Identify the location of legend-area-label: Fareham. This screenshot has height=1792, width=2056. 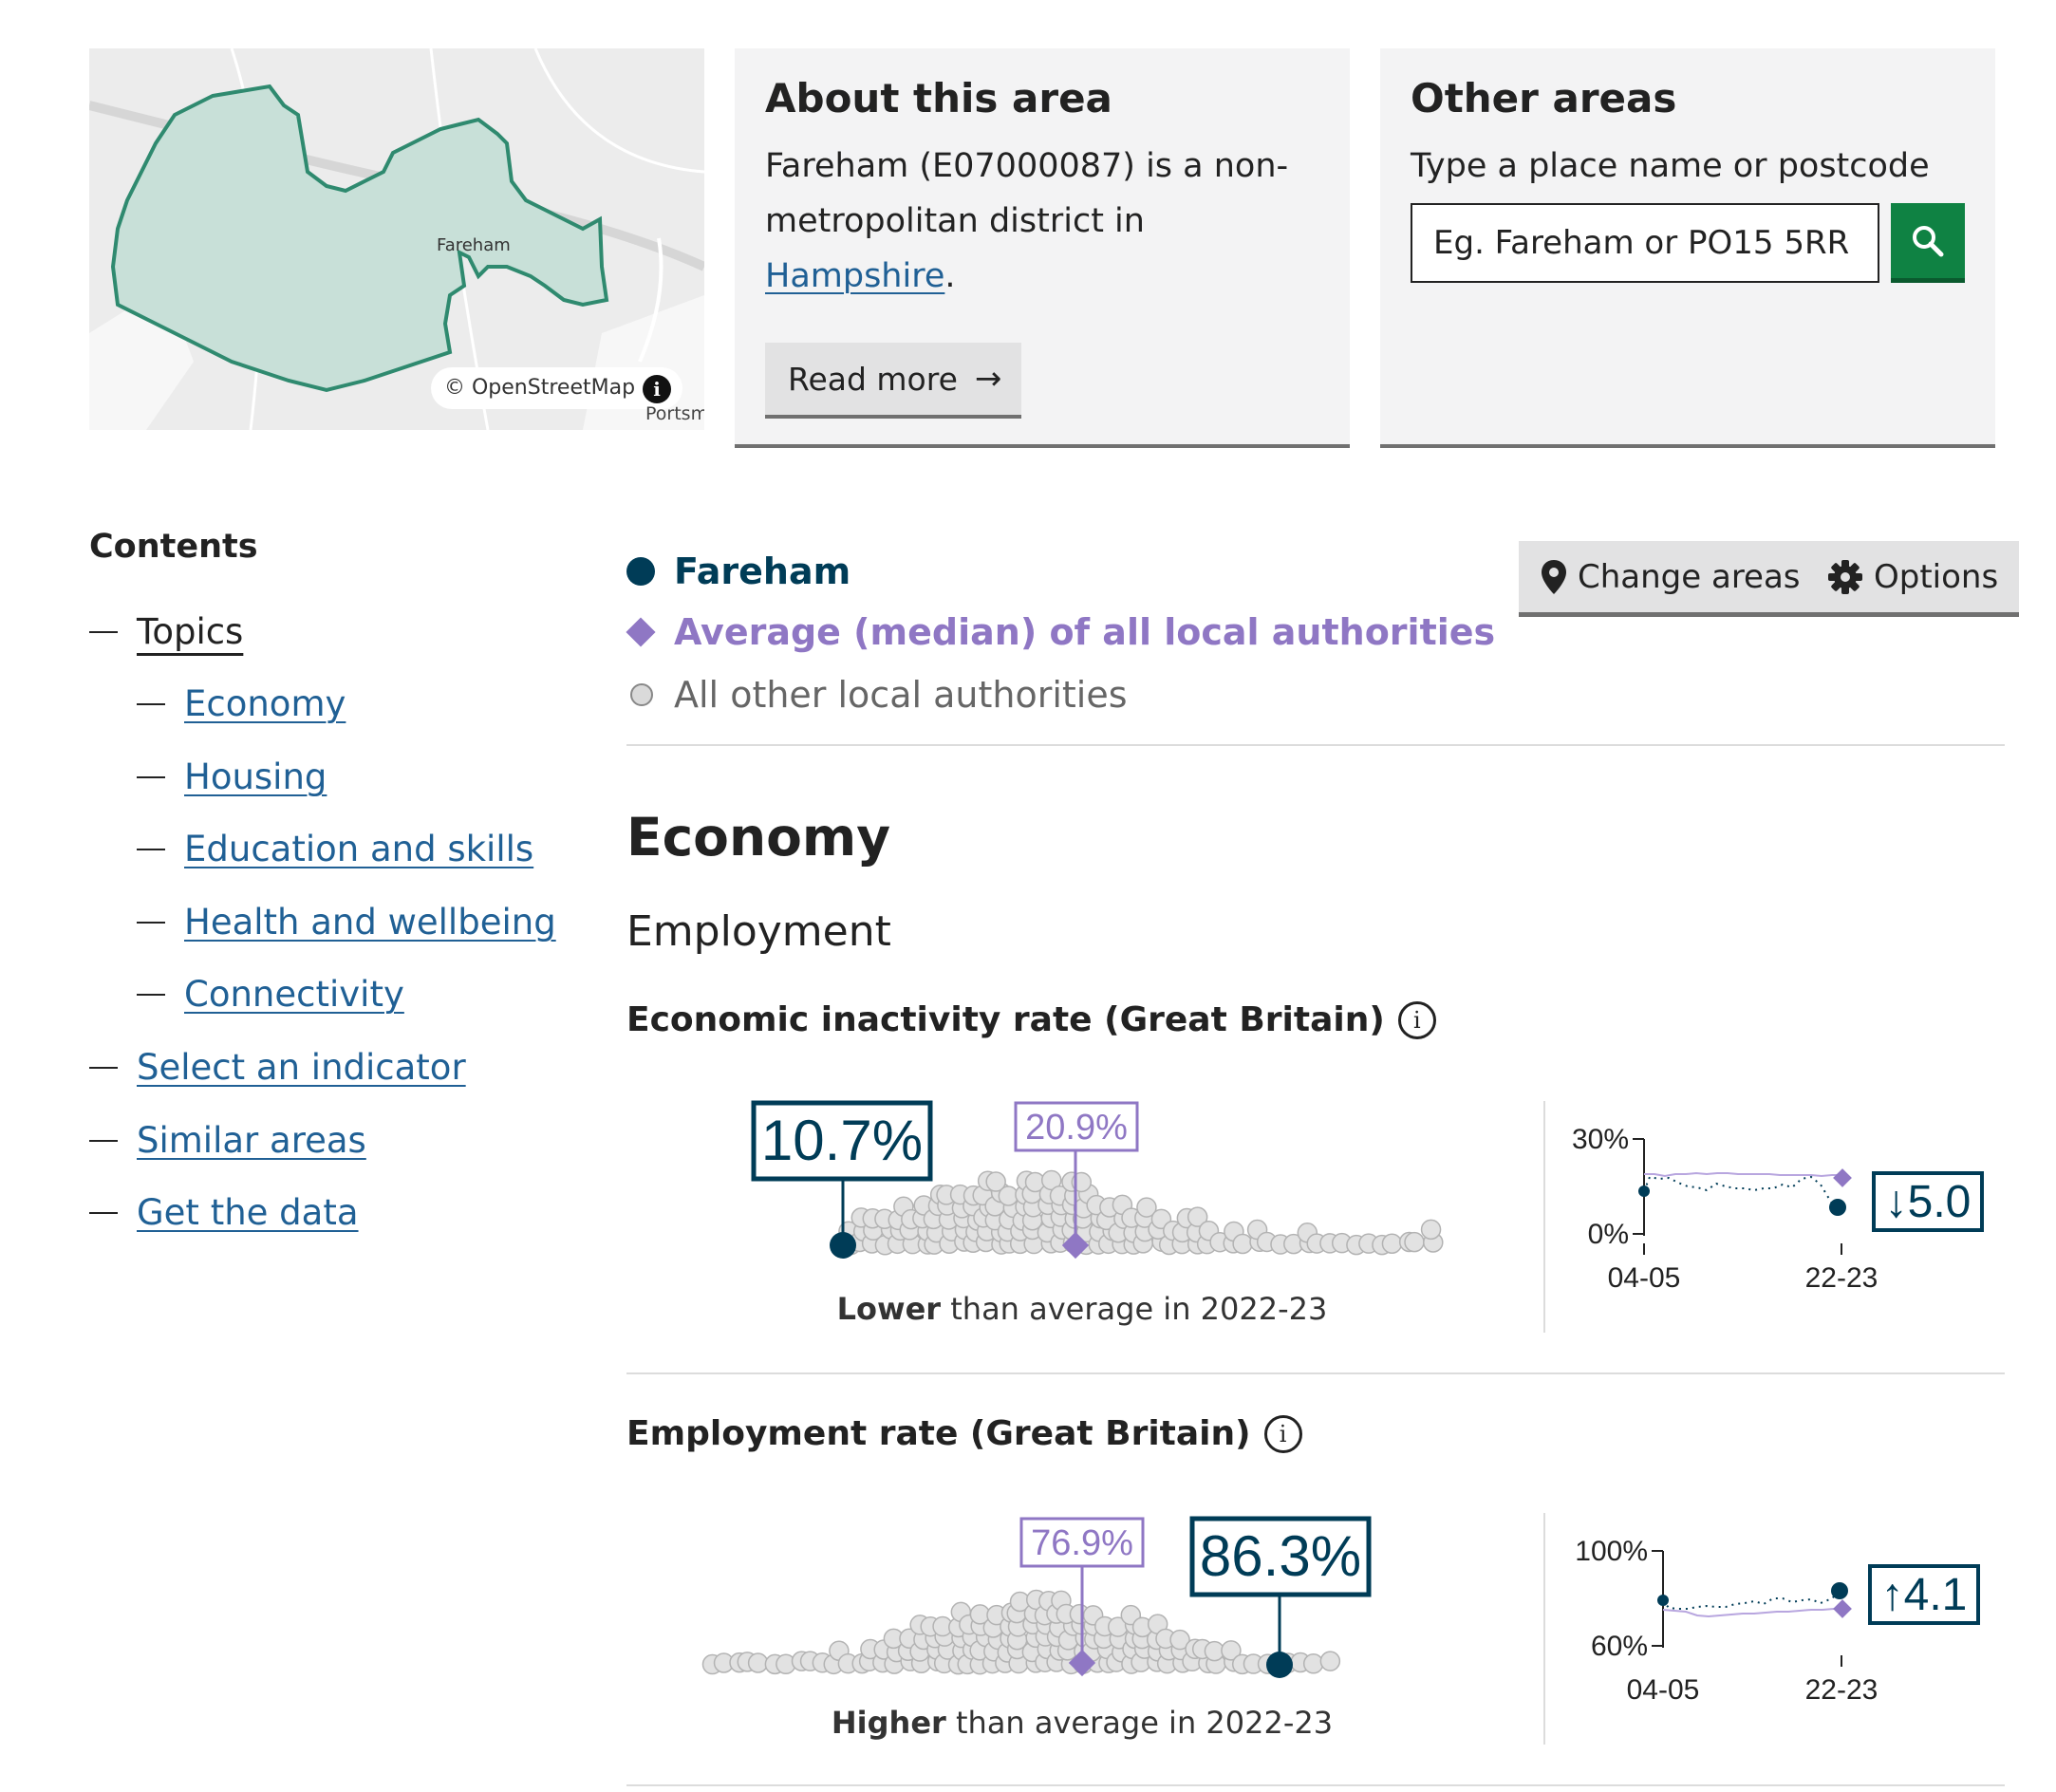
(763, 571).